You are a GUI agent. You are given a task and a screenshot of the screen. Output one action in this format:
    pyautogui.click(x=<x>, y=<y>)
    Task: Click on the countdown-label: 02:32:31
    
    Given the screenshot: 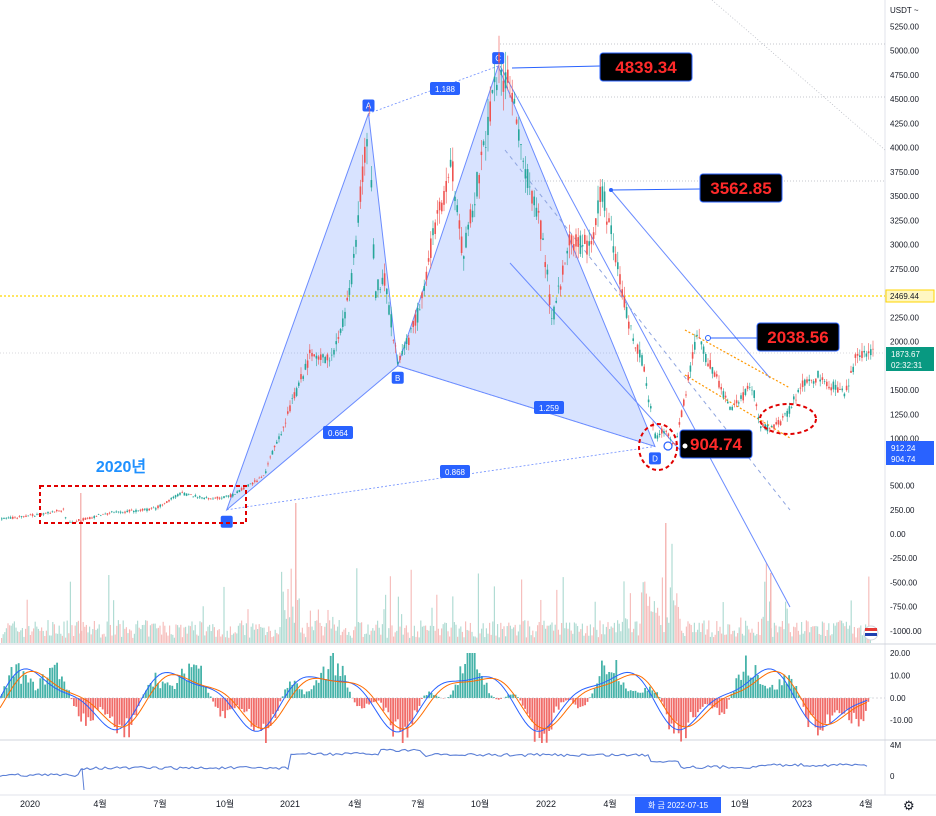 What is the action you would take?
    pyautogui.click(x=907, y=365)
    